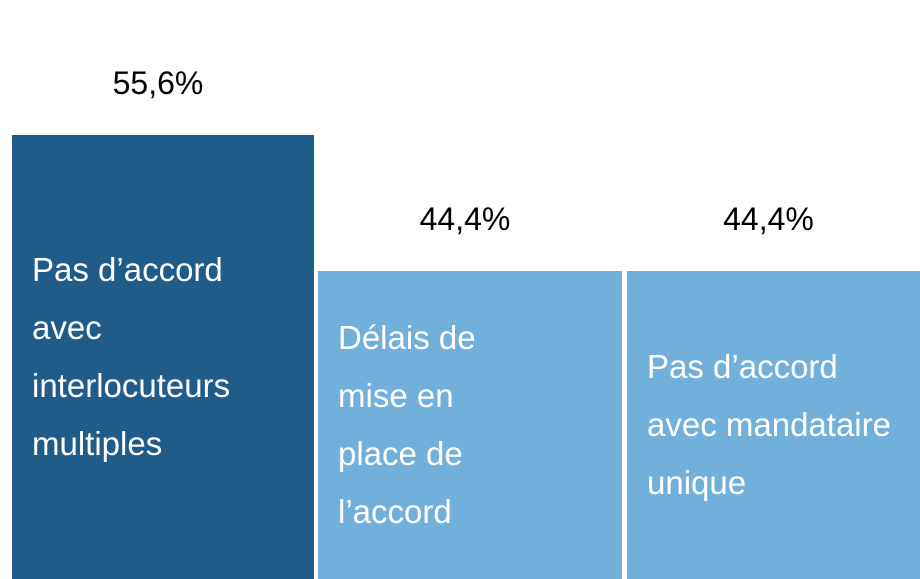 The height and width of the screenshot is (579, 920). Describe the element at coordinates (769, 424) in the screenshot. I see `category-label: Pas d’accord avec mandataire unique` at that location.